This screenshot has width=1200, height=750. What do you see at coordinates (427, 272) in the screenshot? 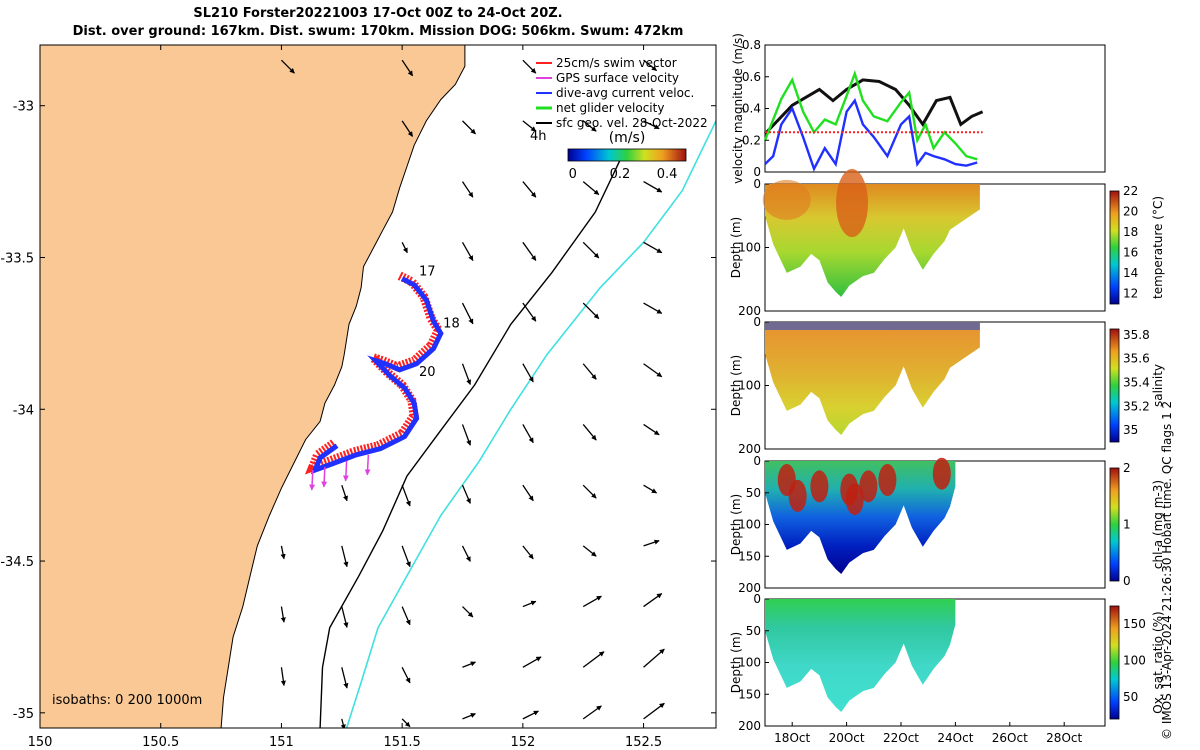
I see `day-label: 17` at bounding box center [427, 272].